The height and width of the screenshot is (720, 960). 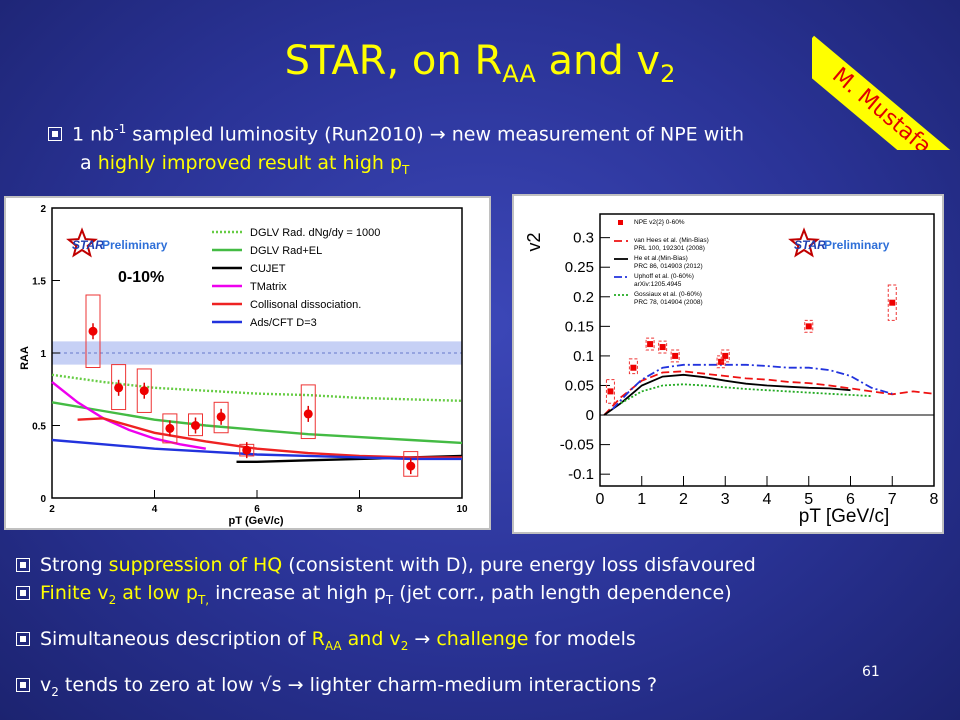 I want to click on author-banner: M. Mustafa, so click(x=886, y=75).